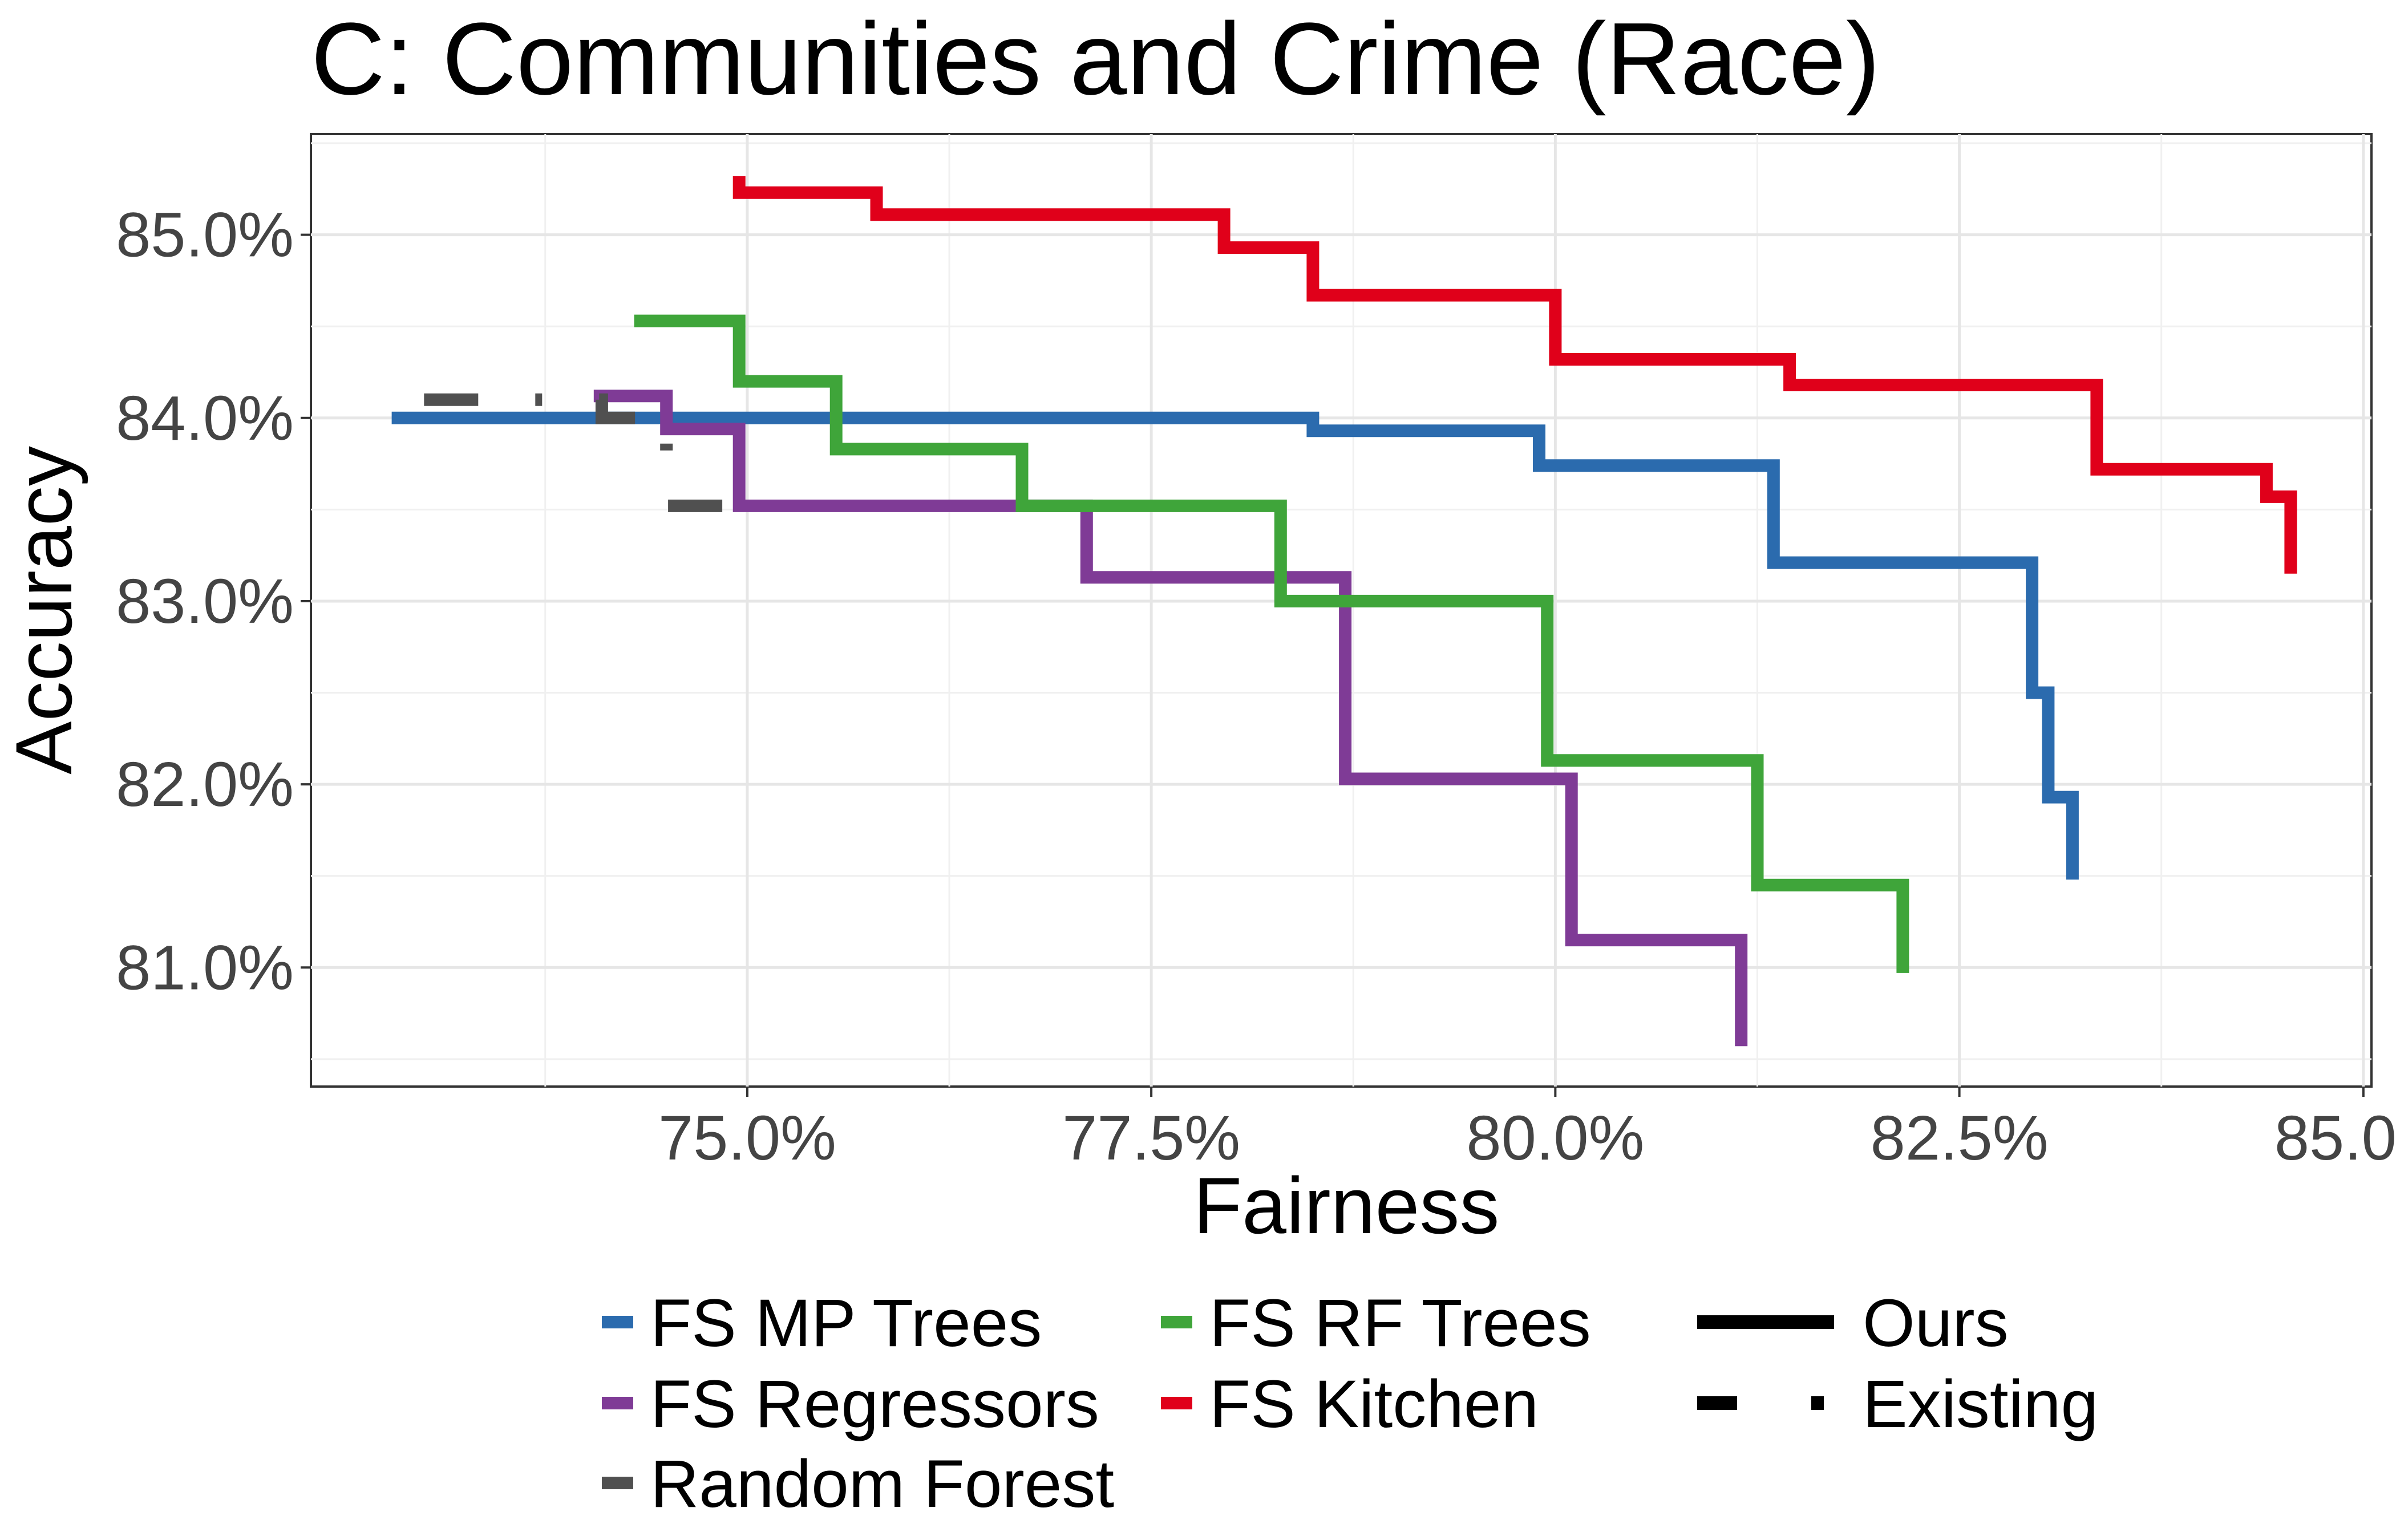  What do you see at coordinates (205, 418) in the screenshot?
I see `y-tick-label: 84.0%` at bounding box center [205, 418].